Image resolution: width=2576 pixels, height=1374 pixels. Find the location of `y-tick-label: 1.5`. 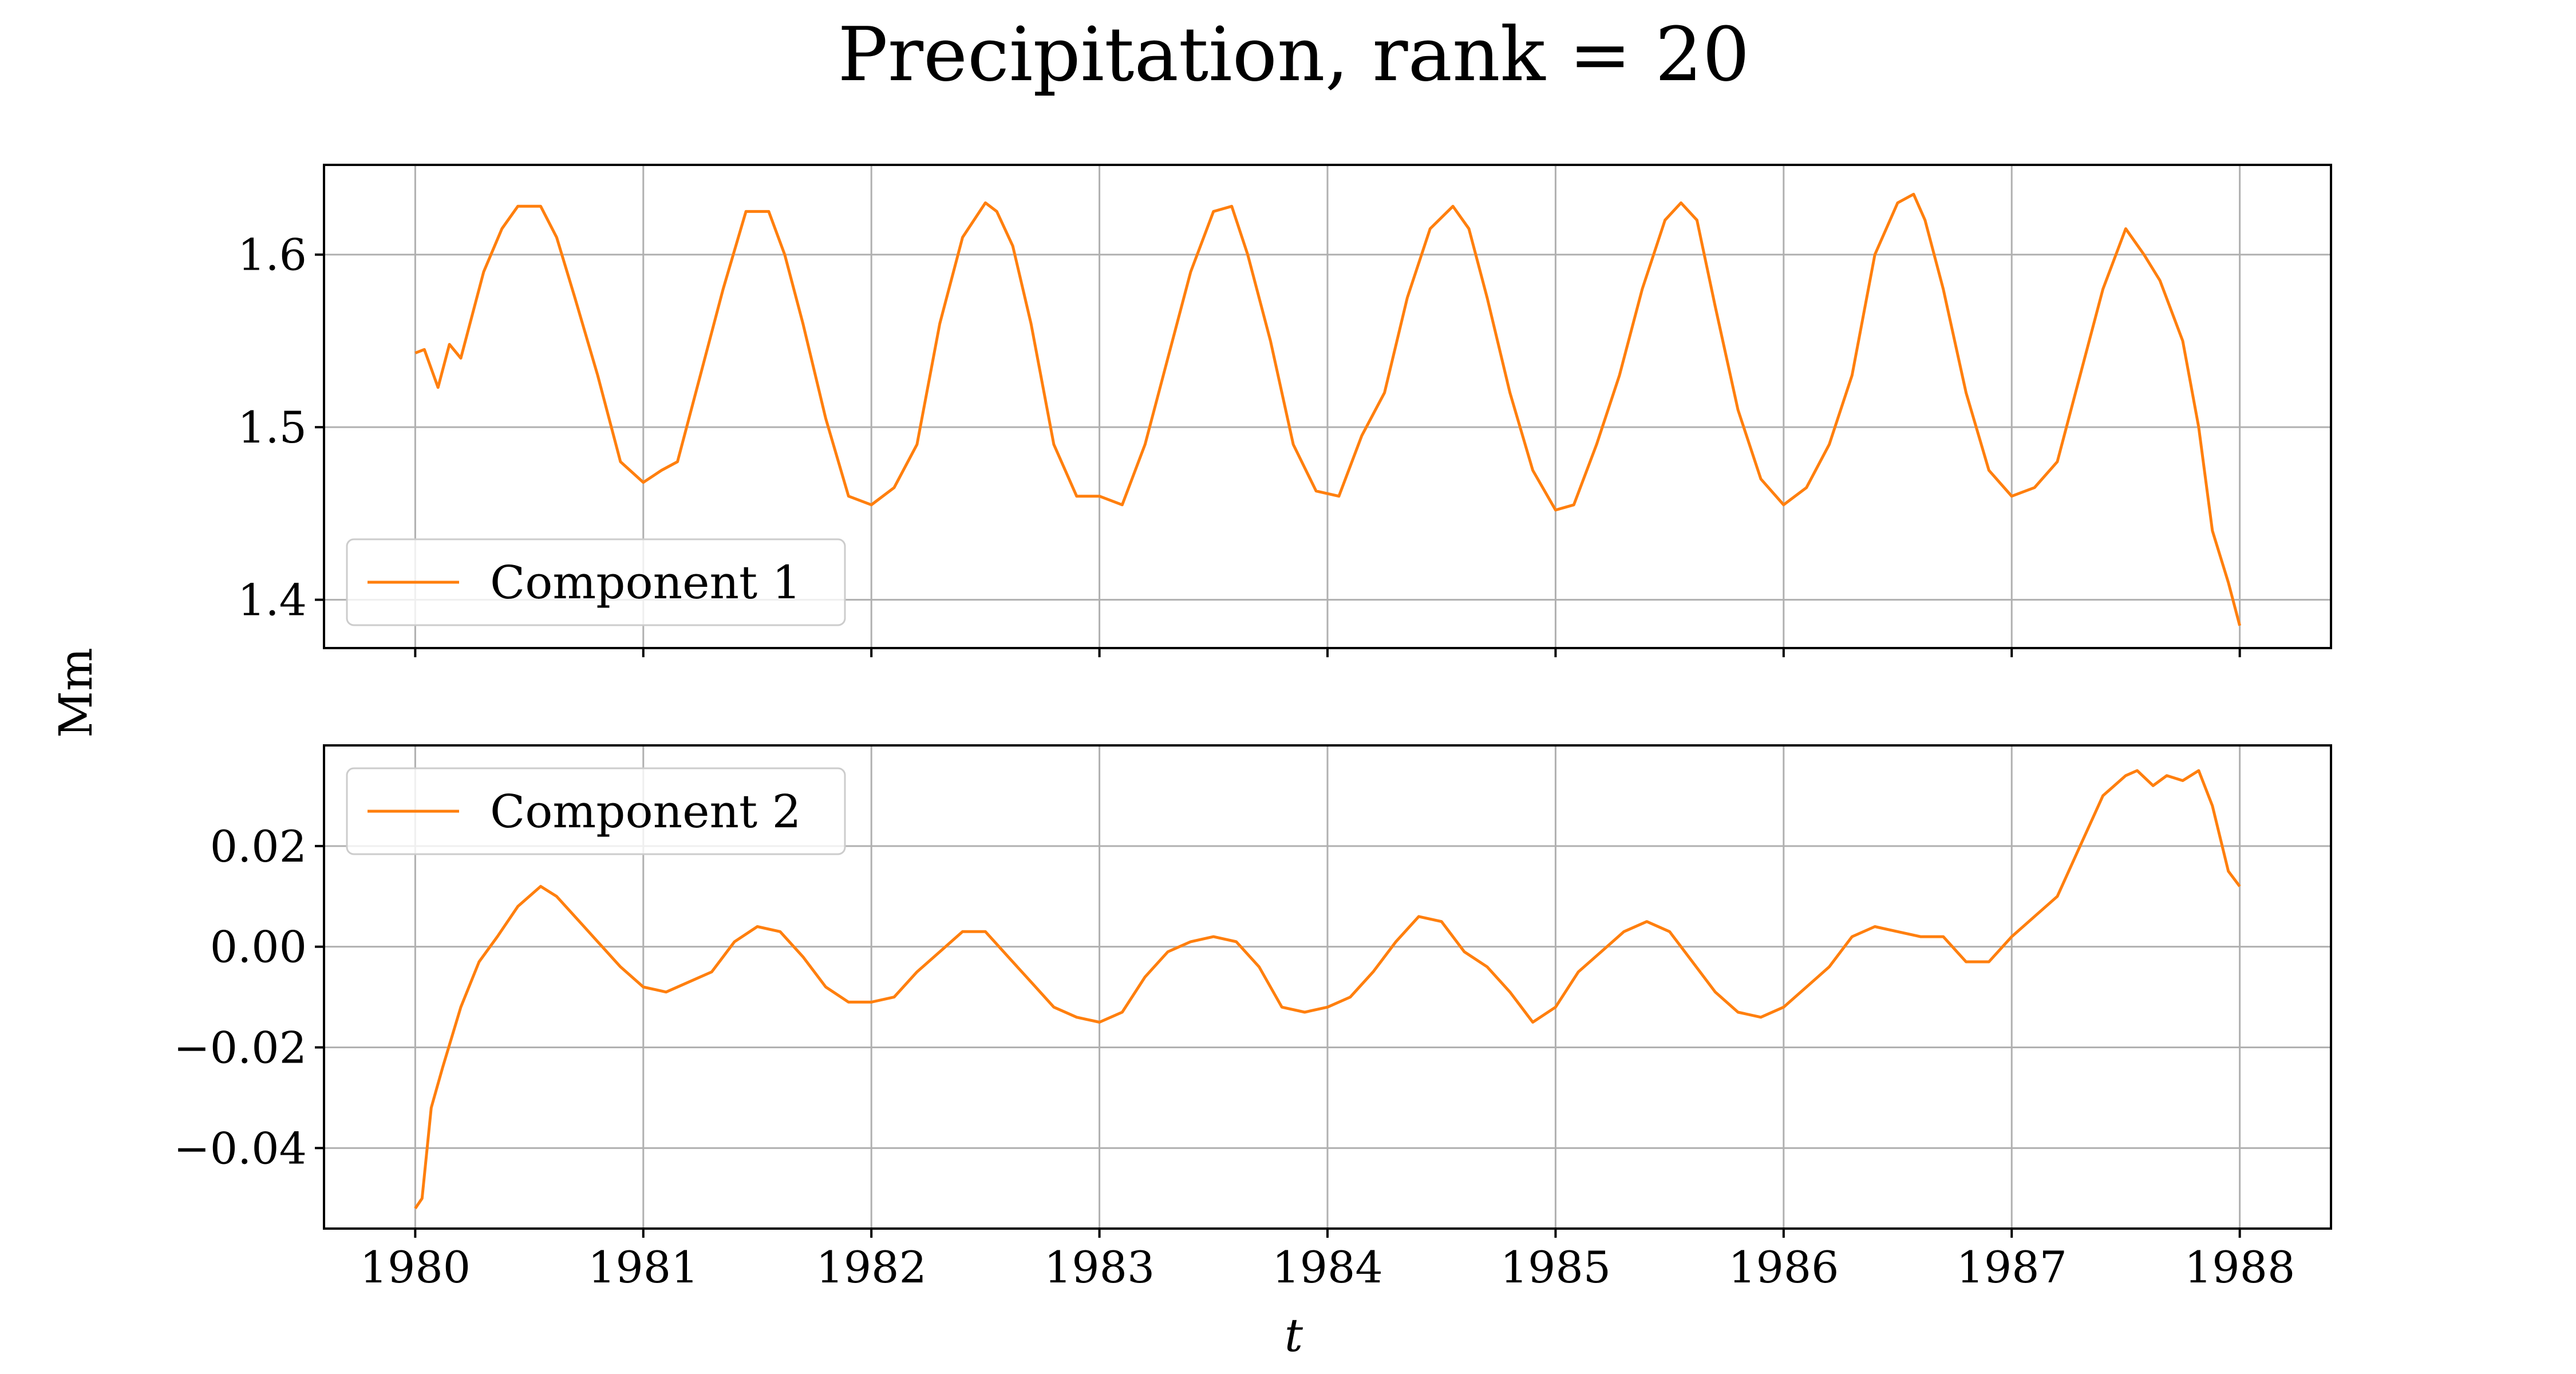

y-tick-label: 1.5 is located at coordinates (272, 427).